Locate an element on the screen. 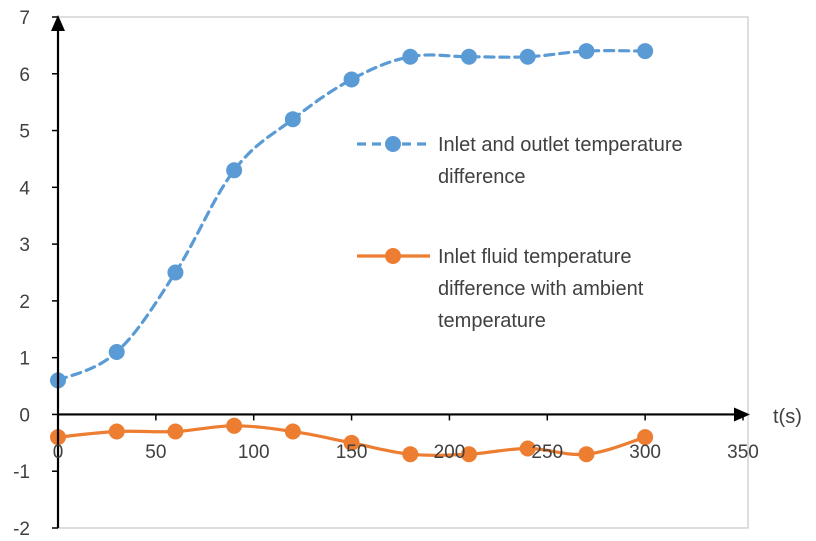 The height and width of the screenshot is (541, 816). y-tick-label: 4 is located at coordinates (24, 188).